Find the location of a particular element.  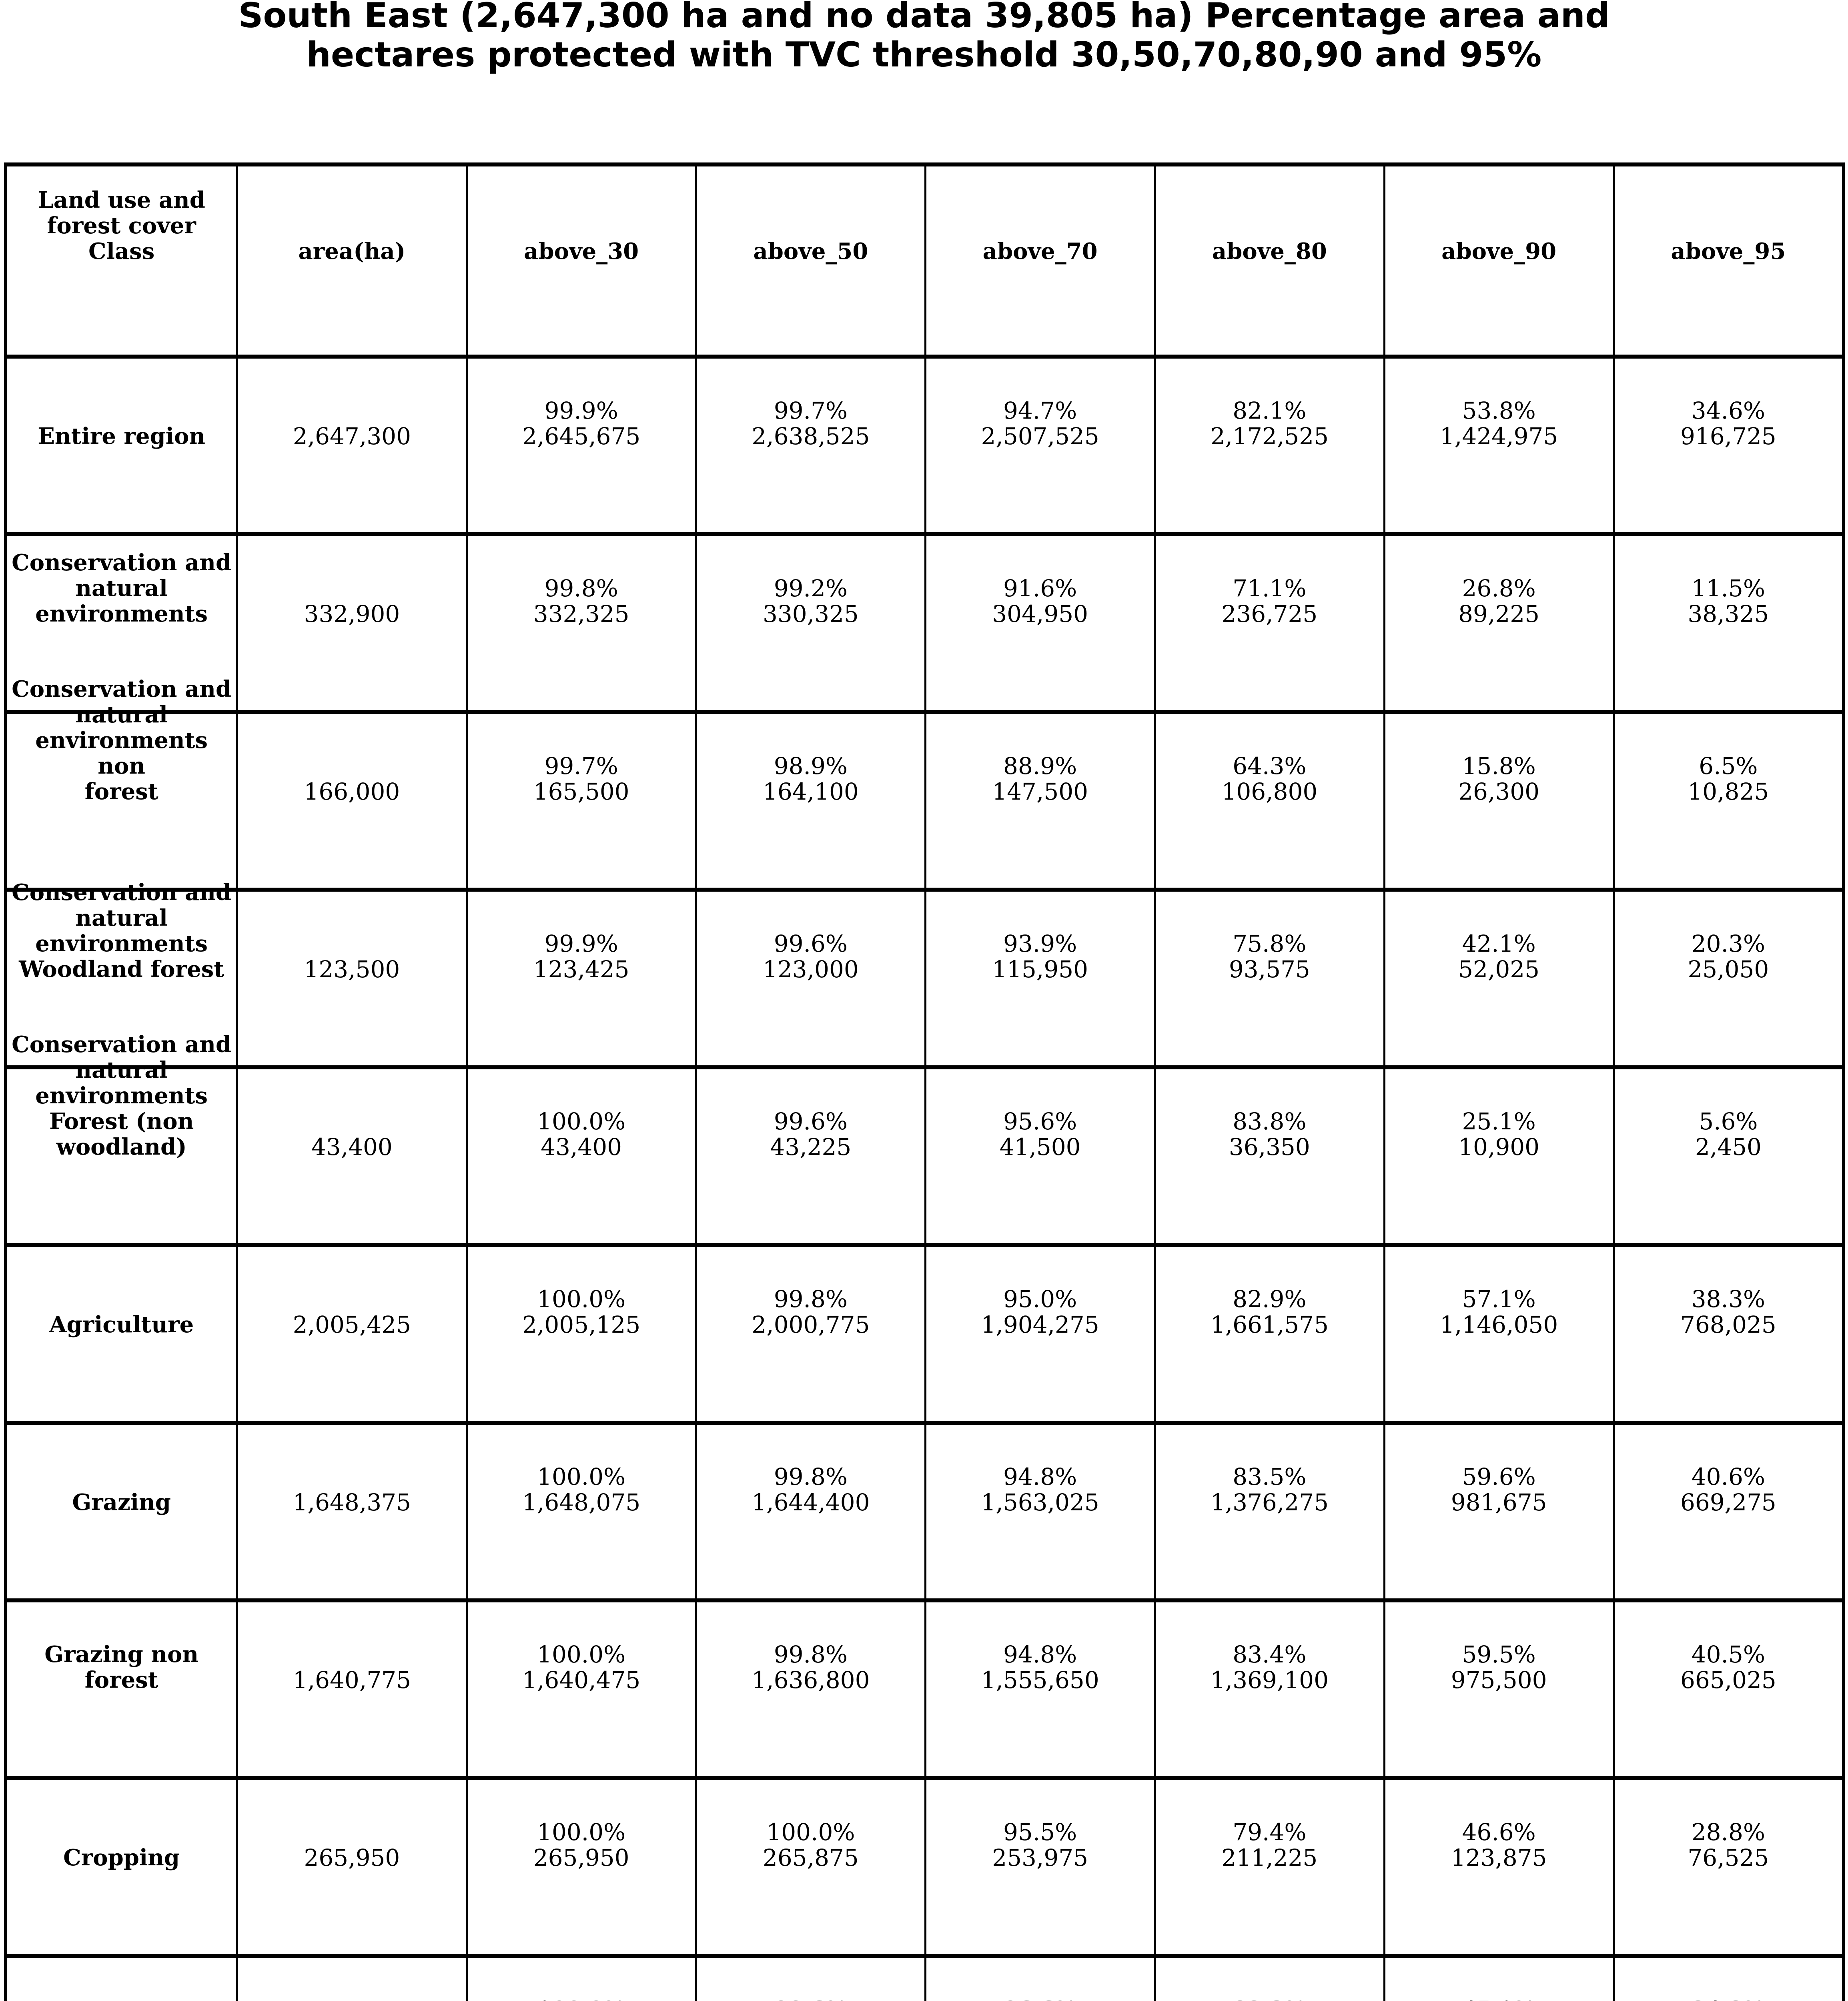

pct-value: 83.4% is located at coordinates (1270, 1654).